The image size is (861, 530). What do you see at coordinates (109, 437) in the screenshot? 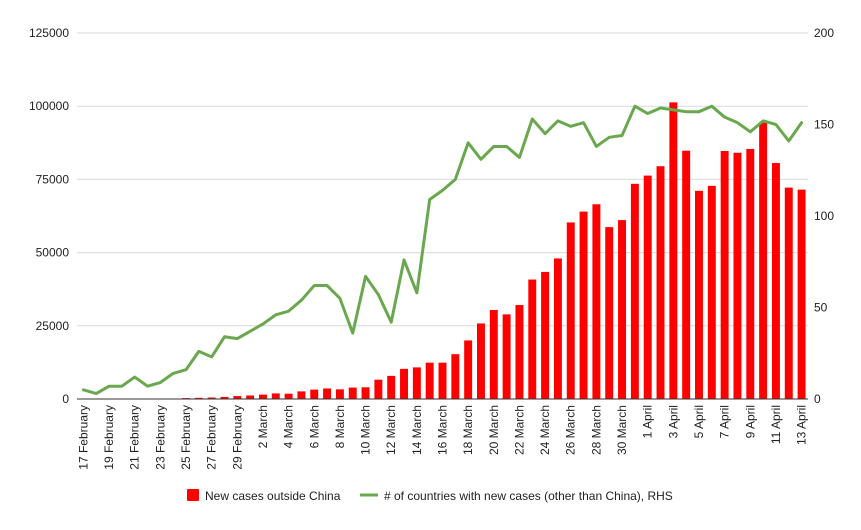
I see `x-tick-label-1: 19 February` at bounding box center [109, 437].